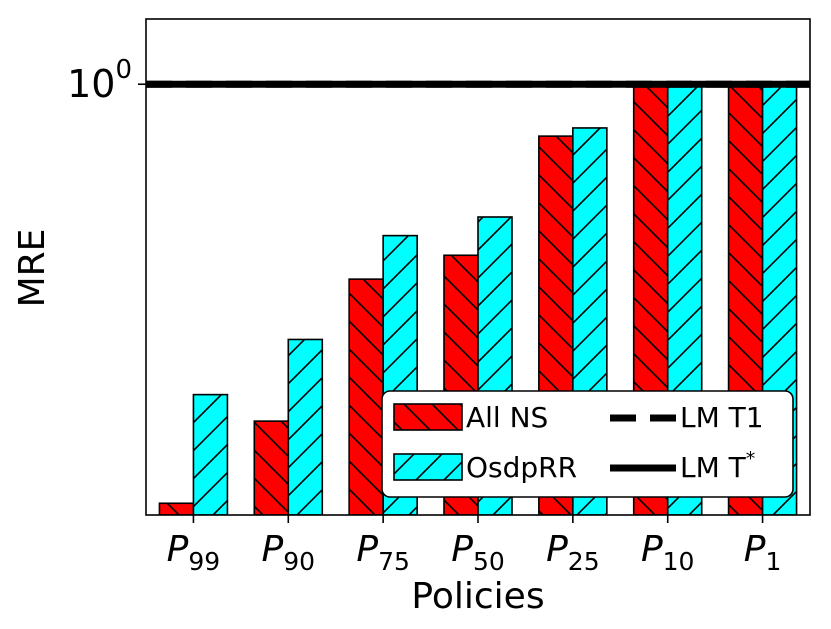 Image resolution: width=831 pixels, height=629 pixels. What do you see at coordinates (176, 509) in the screenshot?
I see `bar-hatch-all-ns-p99` at bounding box center [176, 509].